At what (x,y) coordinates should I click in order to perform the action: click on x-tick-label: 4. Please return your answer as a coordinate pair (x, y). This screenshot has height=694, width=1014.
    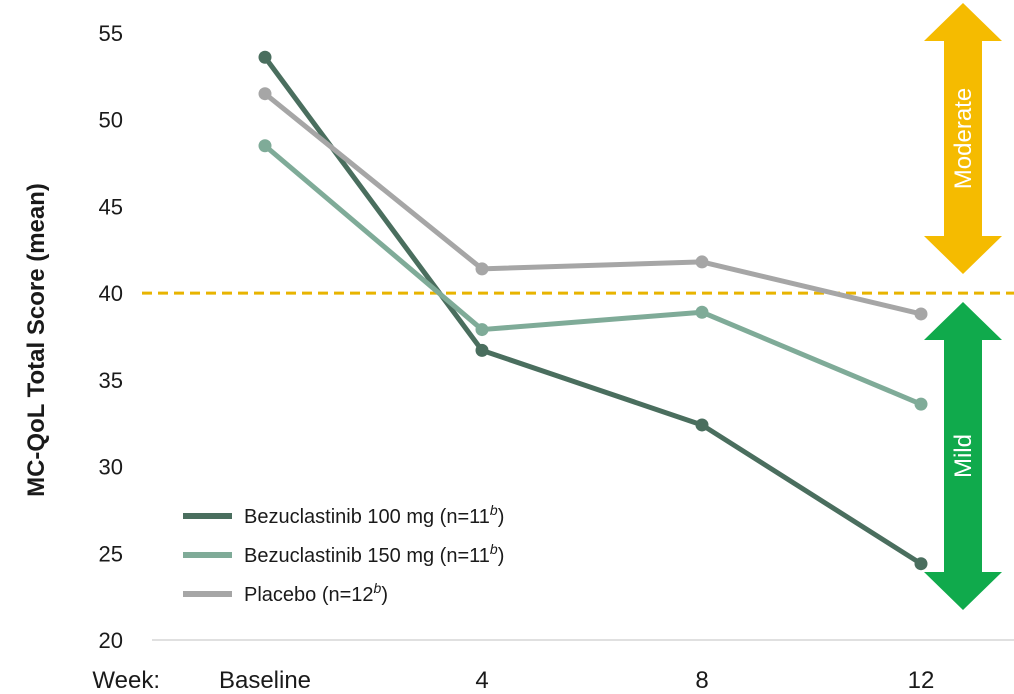
    Looking at the image, I should click on (481, 680).